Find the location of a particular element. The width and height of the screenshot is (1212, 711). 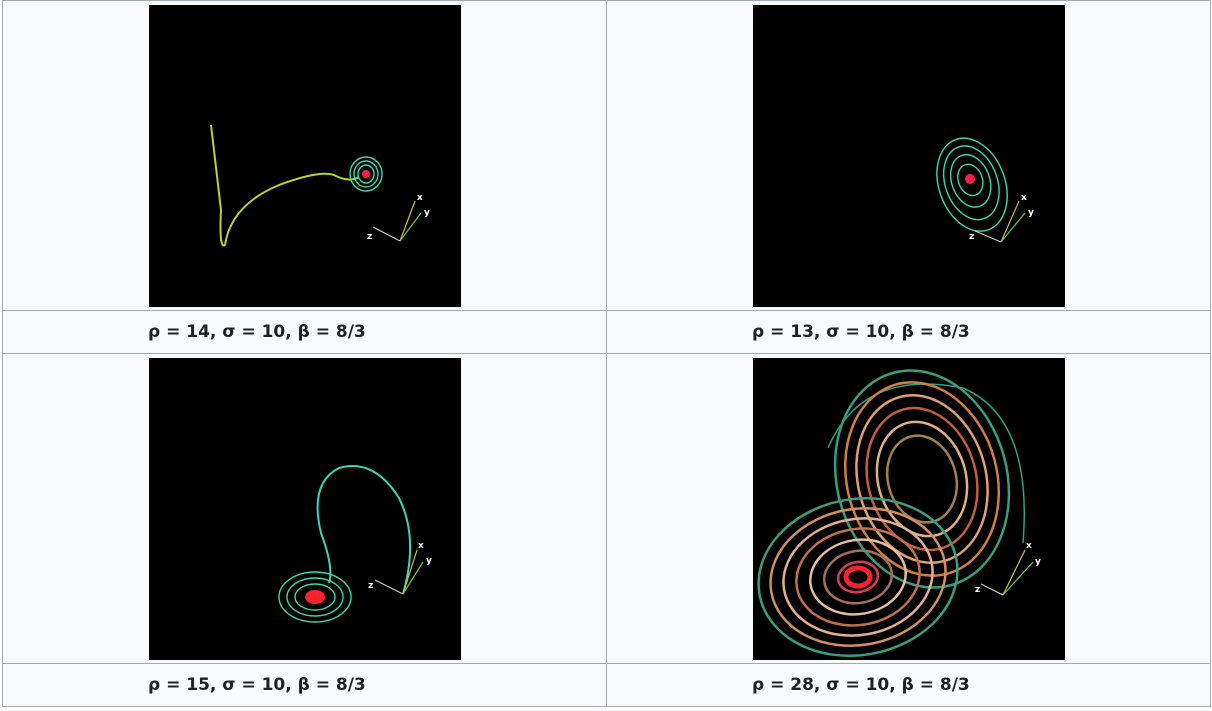

caption: ρ = 28, σ = 10, β = 8/3 is located at coordinates (908, 685).